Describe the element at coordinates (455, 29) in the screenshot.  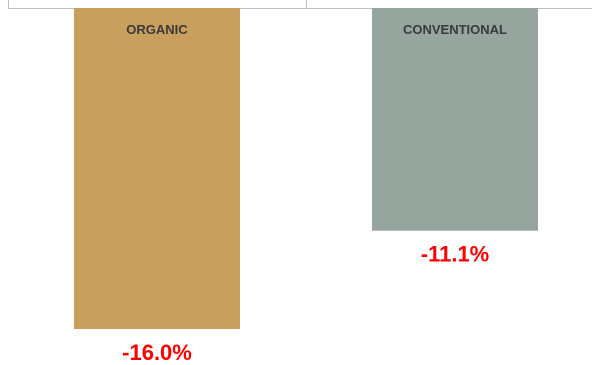
I see `category-label-conventional: CONVENTIONAL` at that location.